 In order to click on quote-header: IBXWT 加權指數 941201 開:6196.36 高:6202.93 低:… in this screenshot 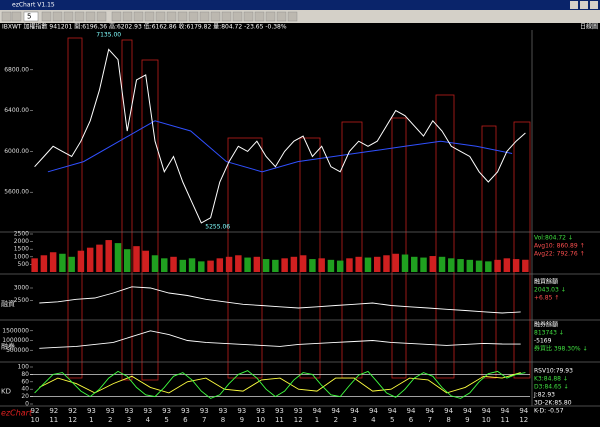, I will do `click(144, 27)`.